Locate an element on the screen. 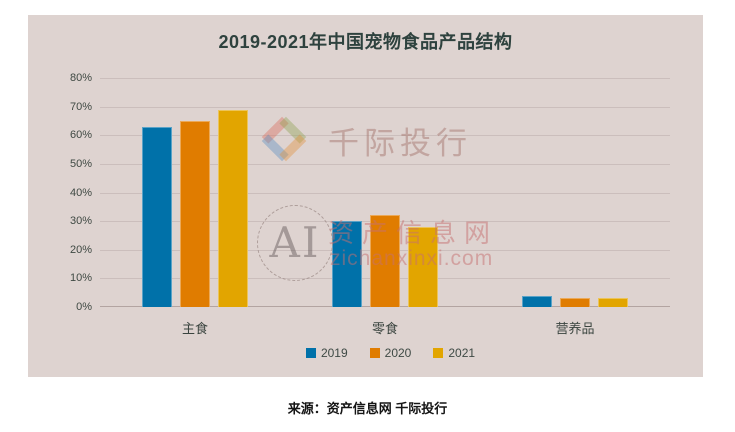 The width and height of the screenshot is (735, 432). y-axis-tick-label: 40% is located at coordinates (80, 193).